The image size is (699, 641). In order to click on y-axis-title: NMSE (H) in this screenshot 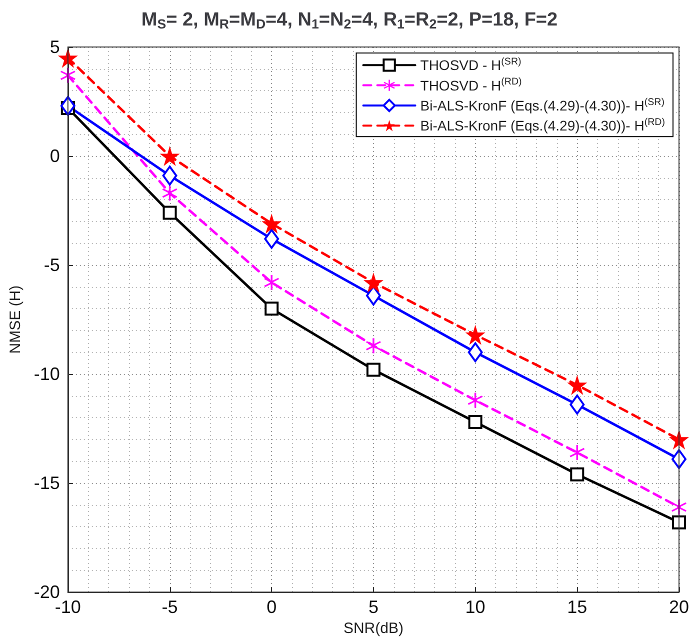, I will do `click(15, 319)`.